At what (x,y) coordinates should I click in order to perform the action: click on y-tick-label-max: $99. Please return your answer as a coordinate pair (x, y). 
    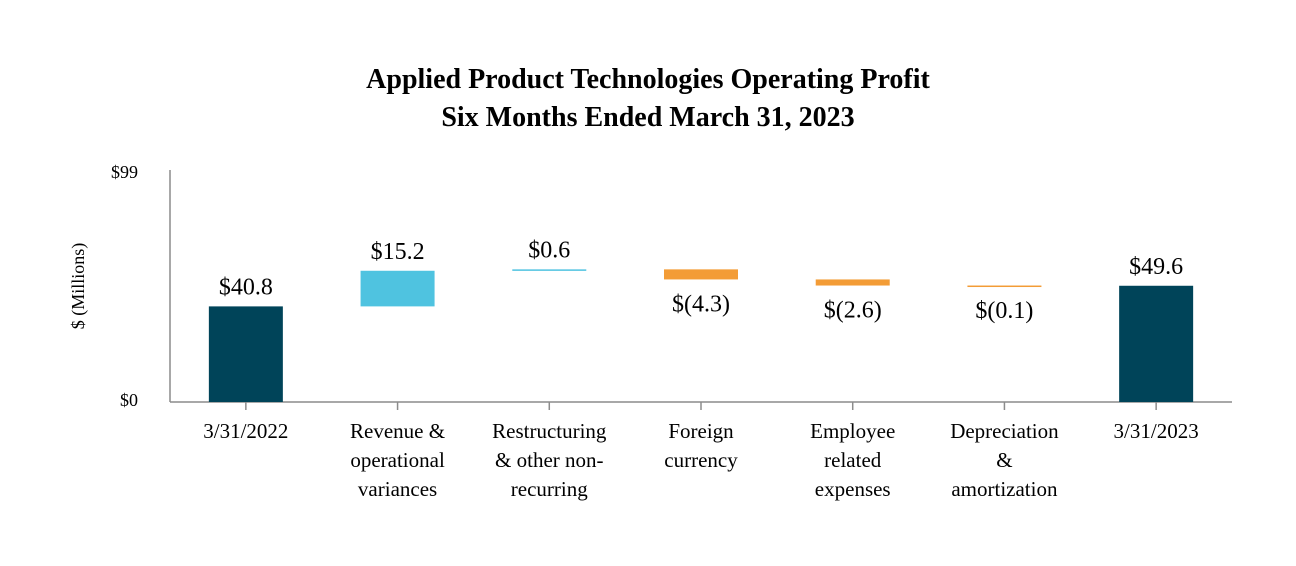
    Looking at the image, I should click on (124, 172).